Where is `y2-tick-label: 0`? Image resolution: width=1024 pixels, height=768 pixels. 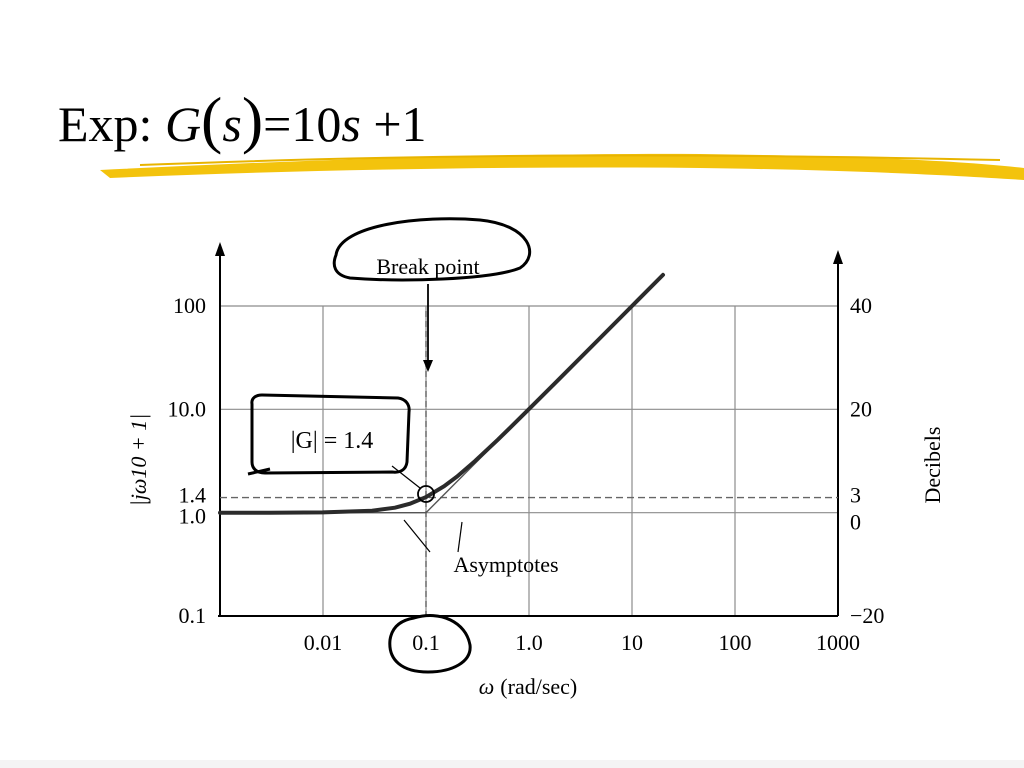 y2-tick-label: 0 is located at coordinates (855, 522).